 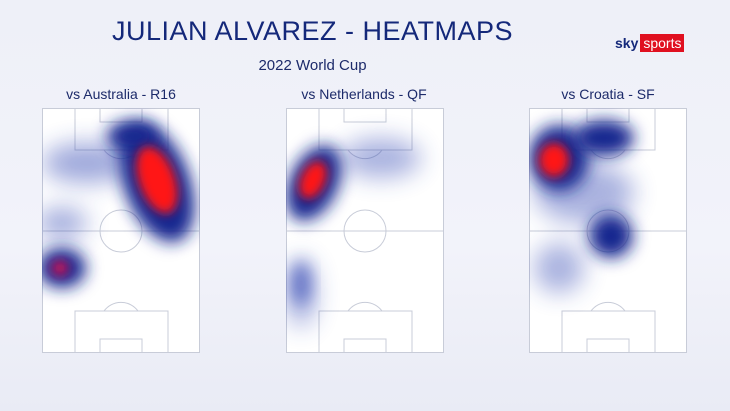 What do you see at coordinates (662, 43) in the screenshot?
I see `logo-sports: sports` at bounding box center [662, 43].